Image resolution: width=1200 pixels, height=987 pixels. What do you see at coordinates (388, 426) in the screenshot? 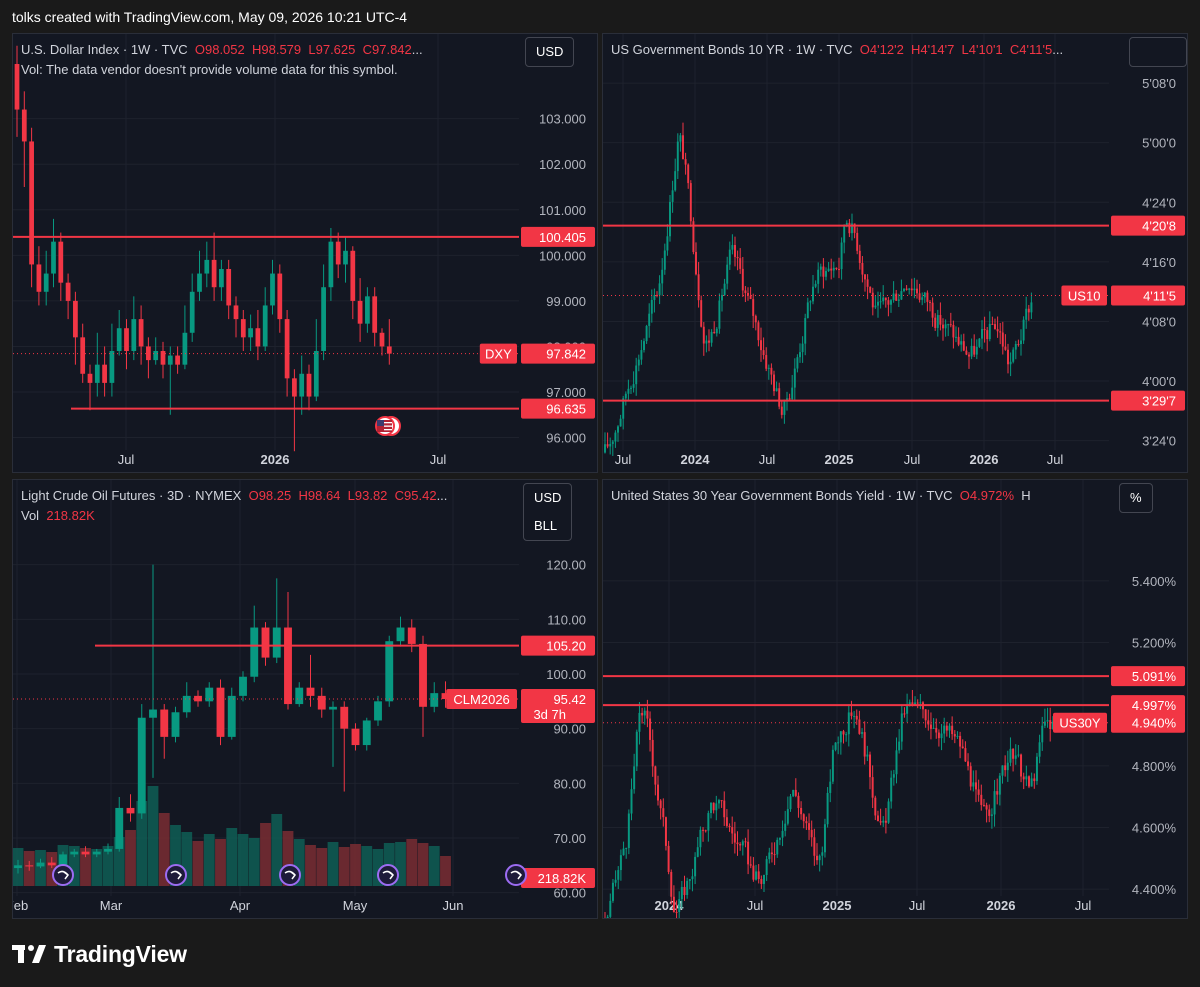
I see `economic-event-flag-icon` at bounding box center [388, 426].